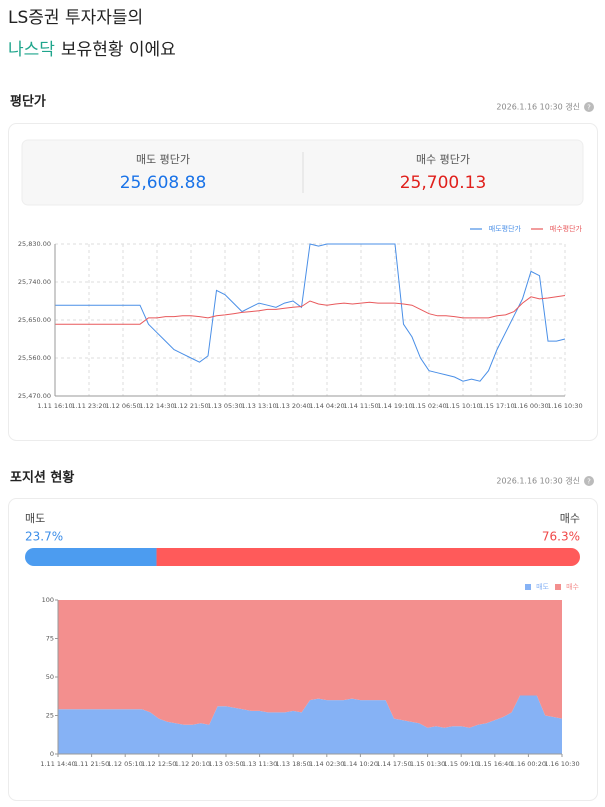 This screenshot has width=605, height=807. Describe the element at coordinates (259, 764) in the screenshot. I see `x-tick-label: 1.13 11:30` at that location.